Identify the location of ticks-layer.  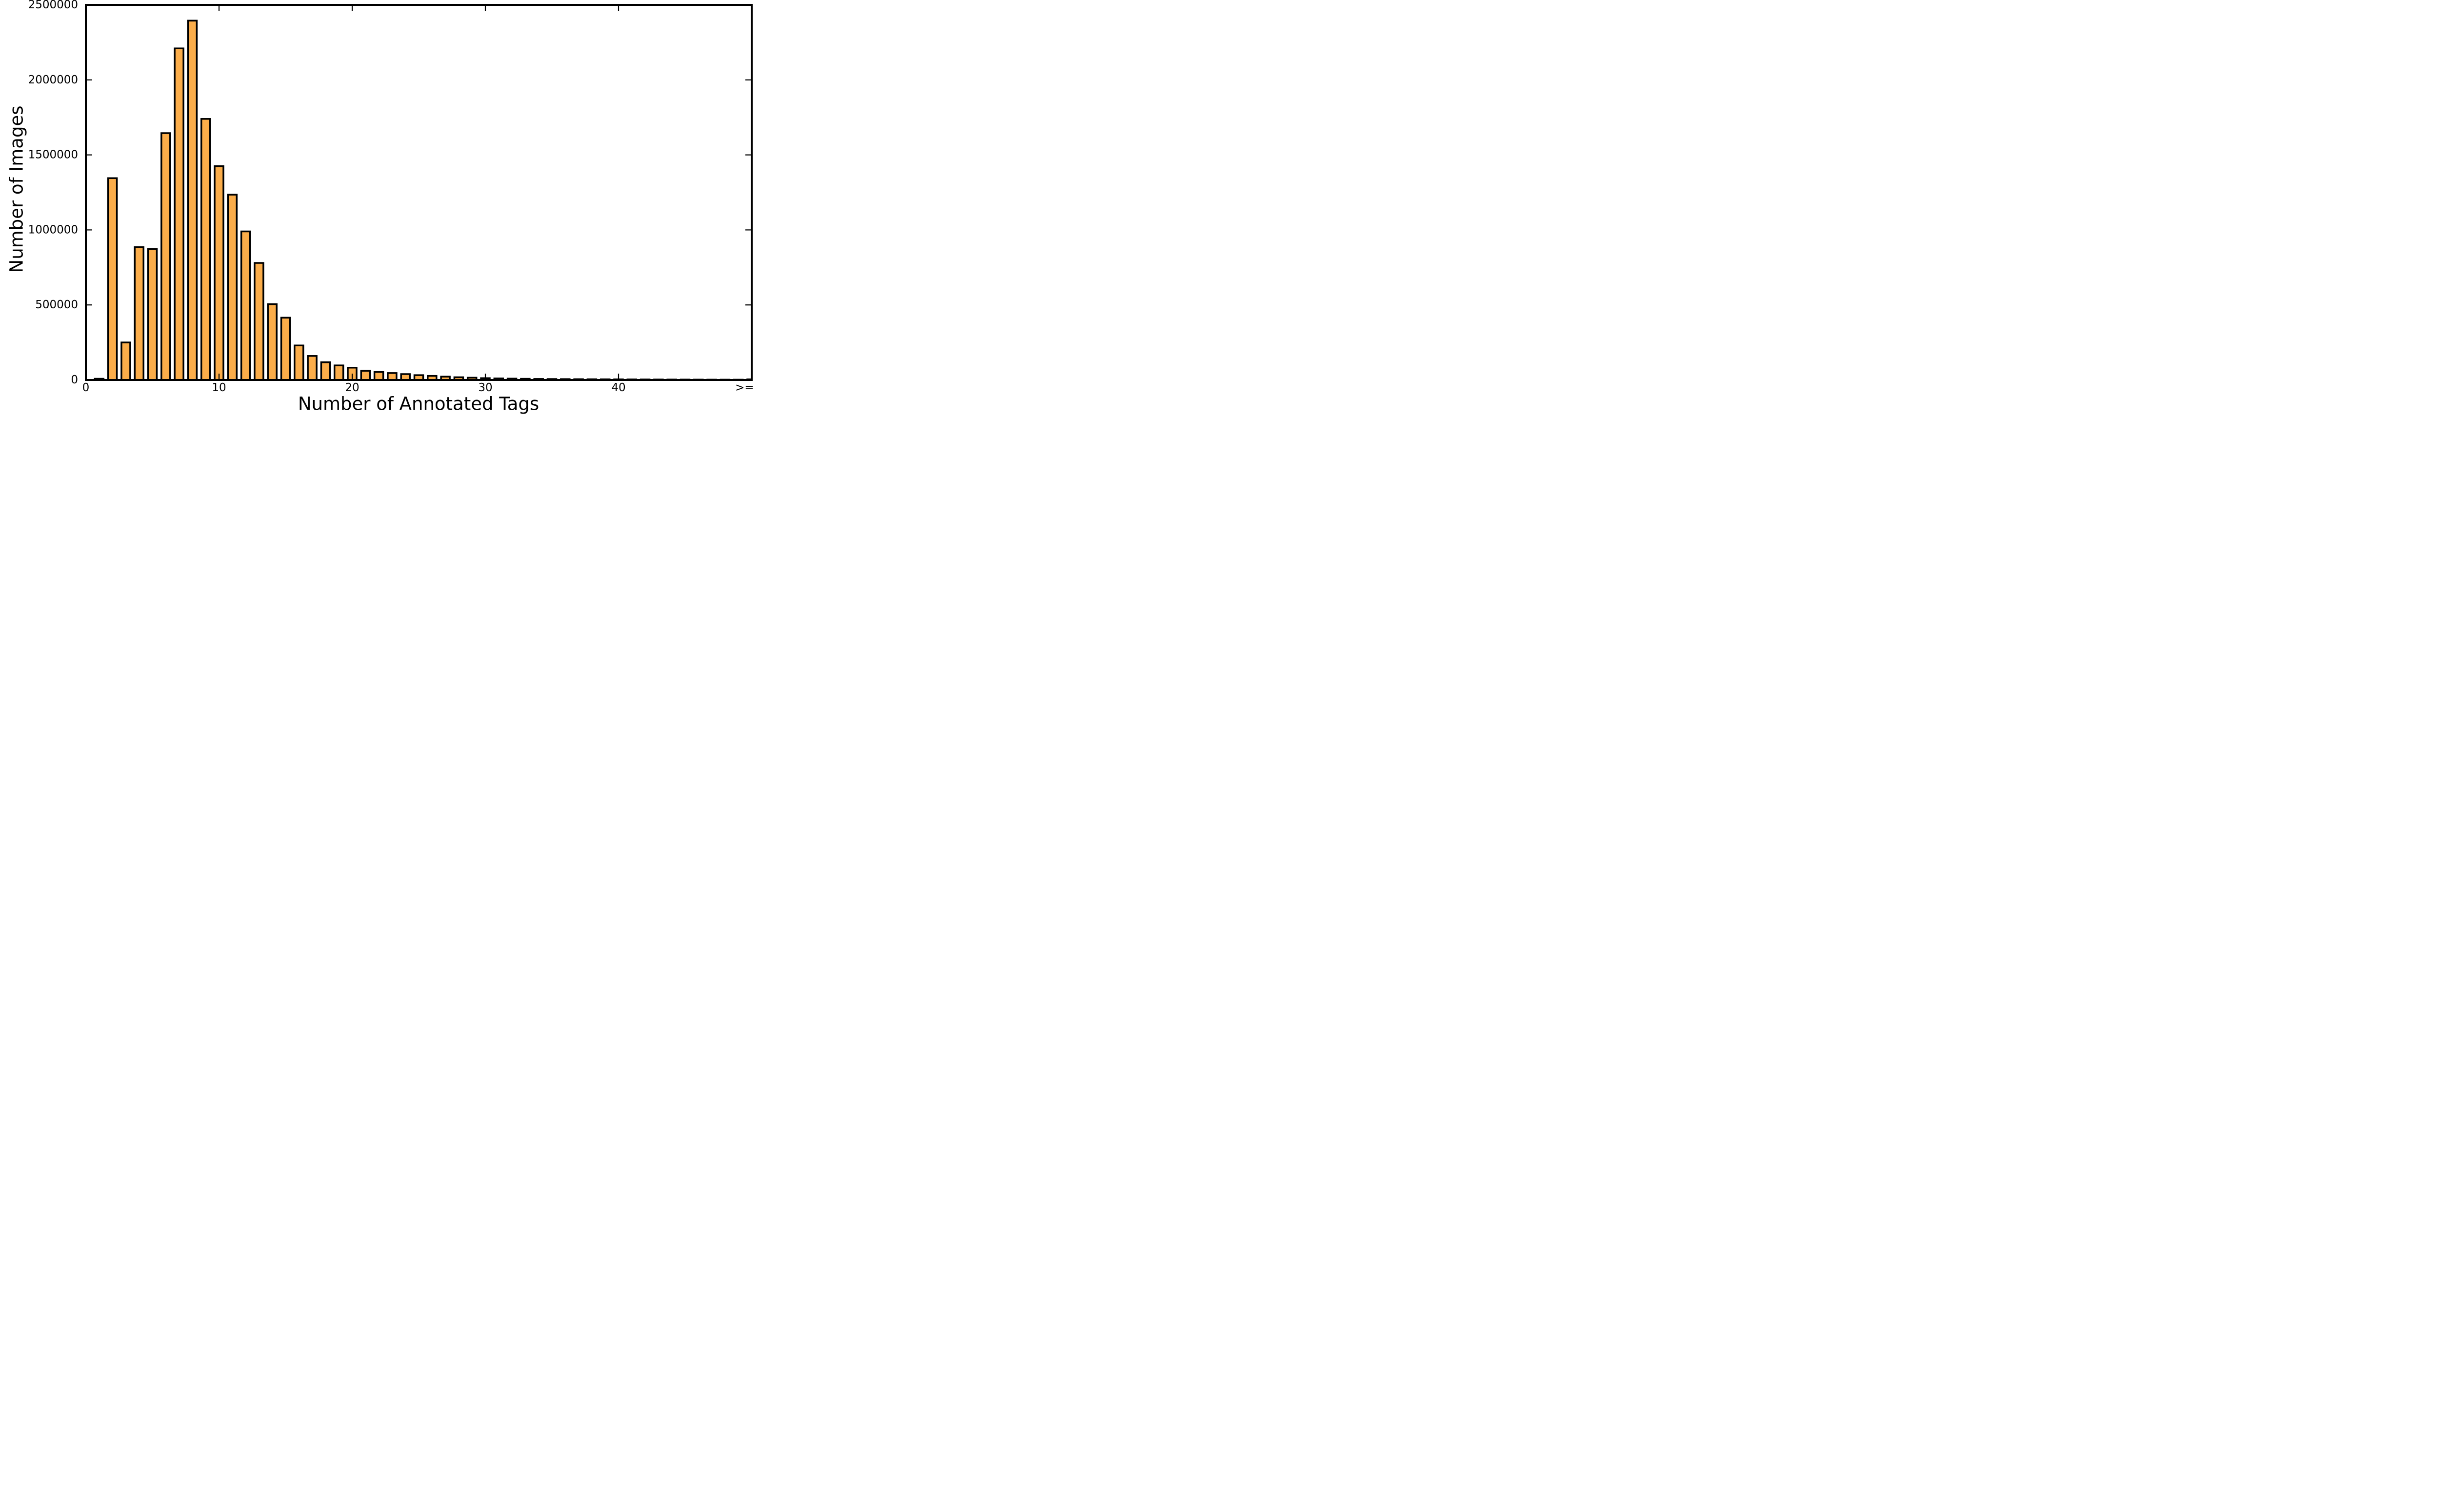
(419, 192).